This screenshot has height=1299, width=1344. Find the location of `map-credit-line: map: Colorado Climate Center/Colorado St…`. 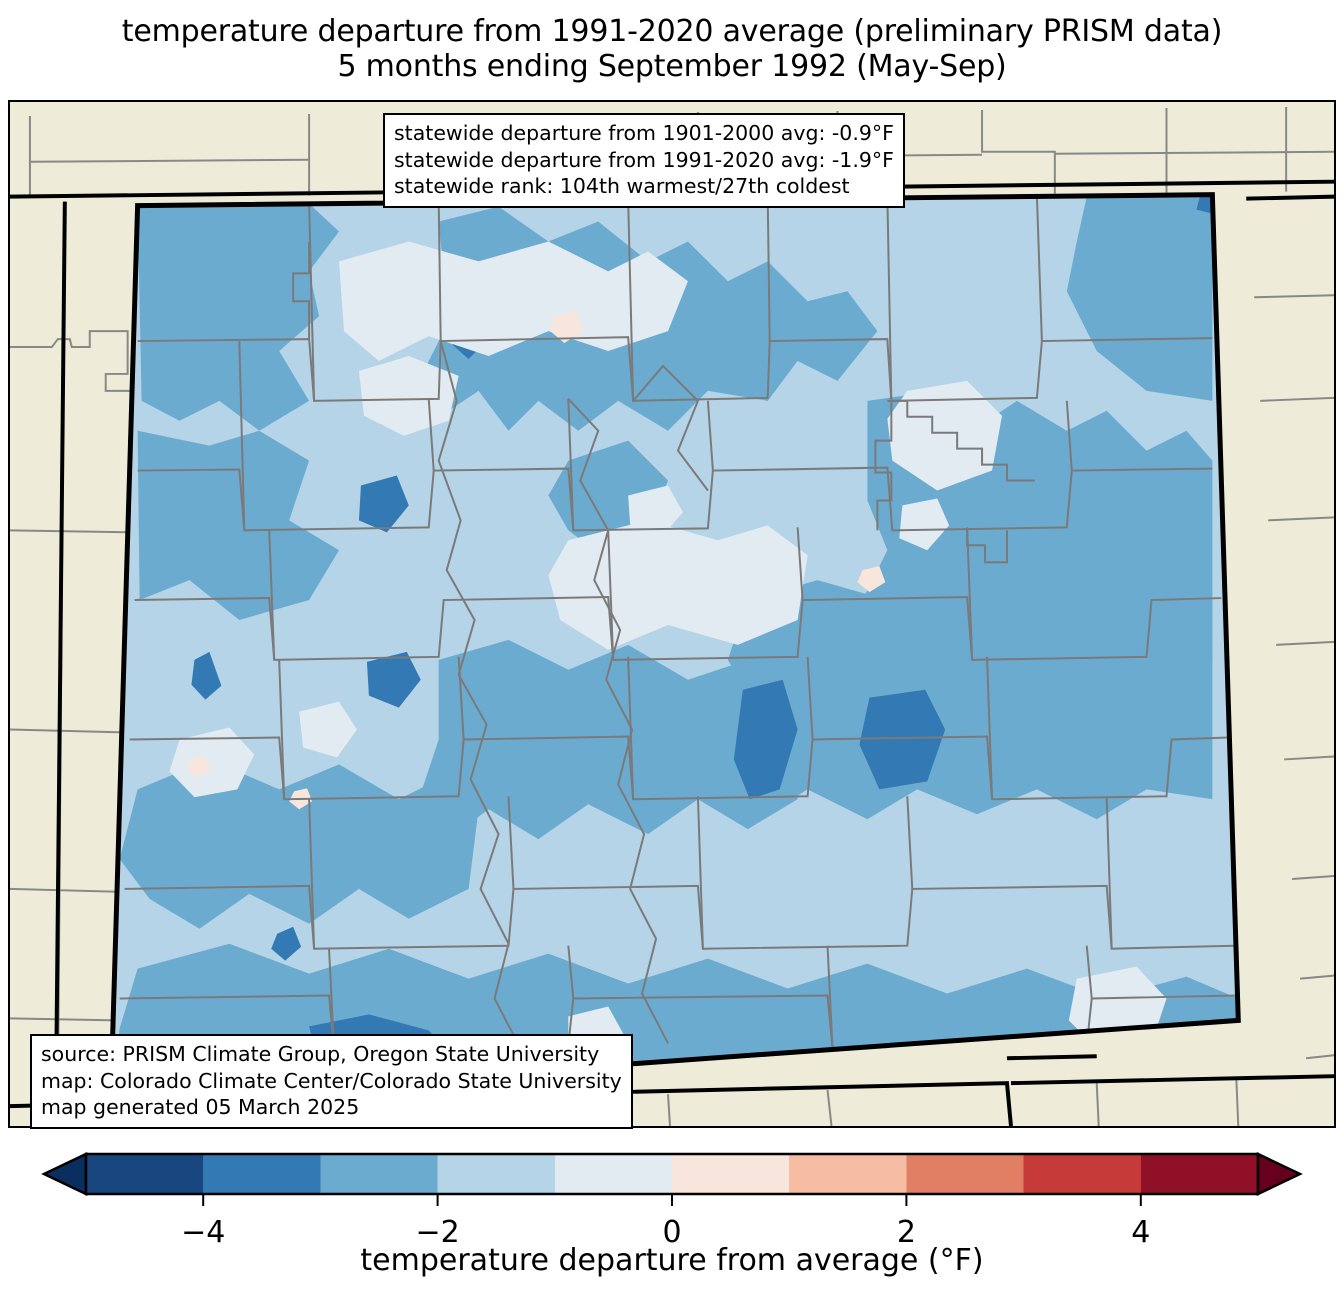

map-credit-line: map: Colorado Climate Center/Colorado St… is located at coordinates (331, 1080).